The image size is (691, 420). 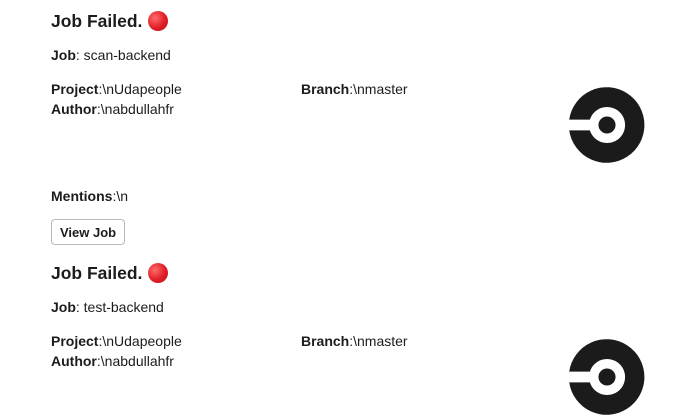 I want to click on mentions-field: Mentions:\n, so click(x=89, y=196).